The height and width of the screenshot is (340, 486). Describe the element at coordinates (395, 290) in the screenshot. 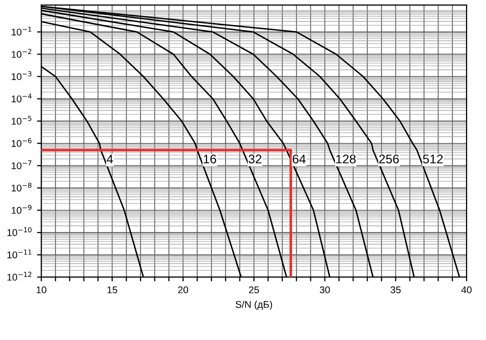

I see `x-tick-label: 35` at that location.